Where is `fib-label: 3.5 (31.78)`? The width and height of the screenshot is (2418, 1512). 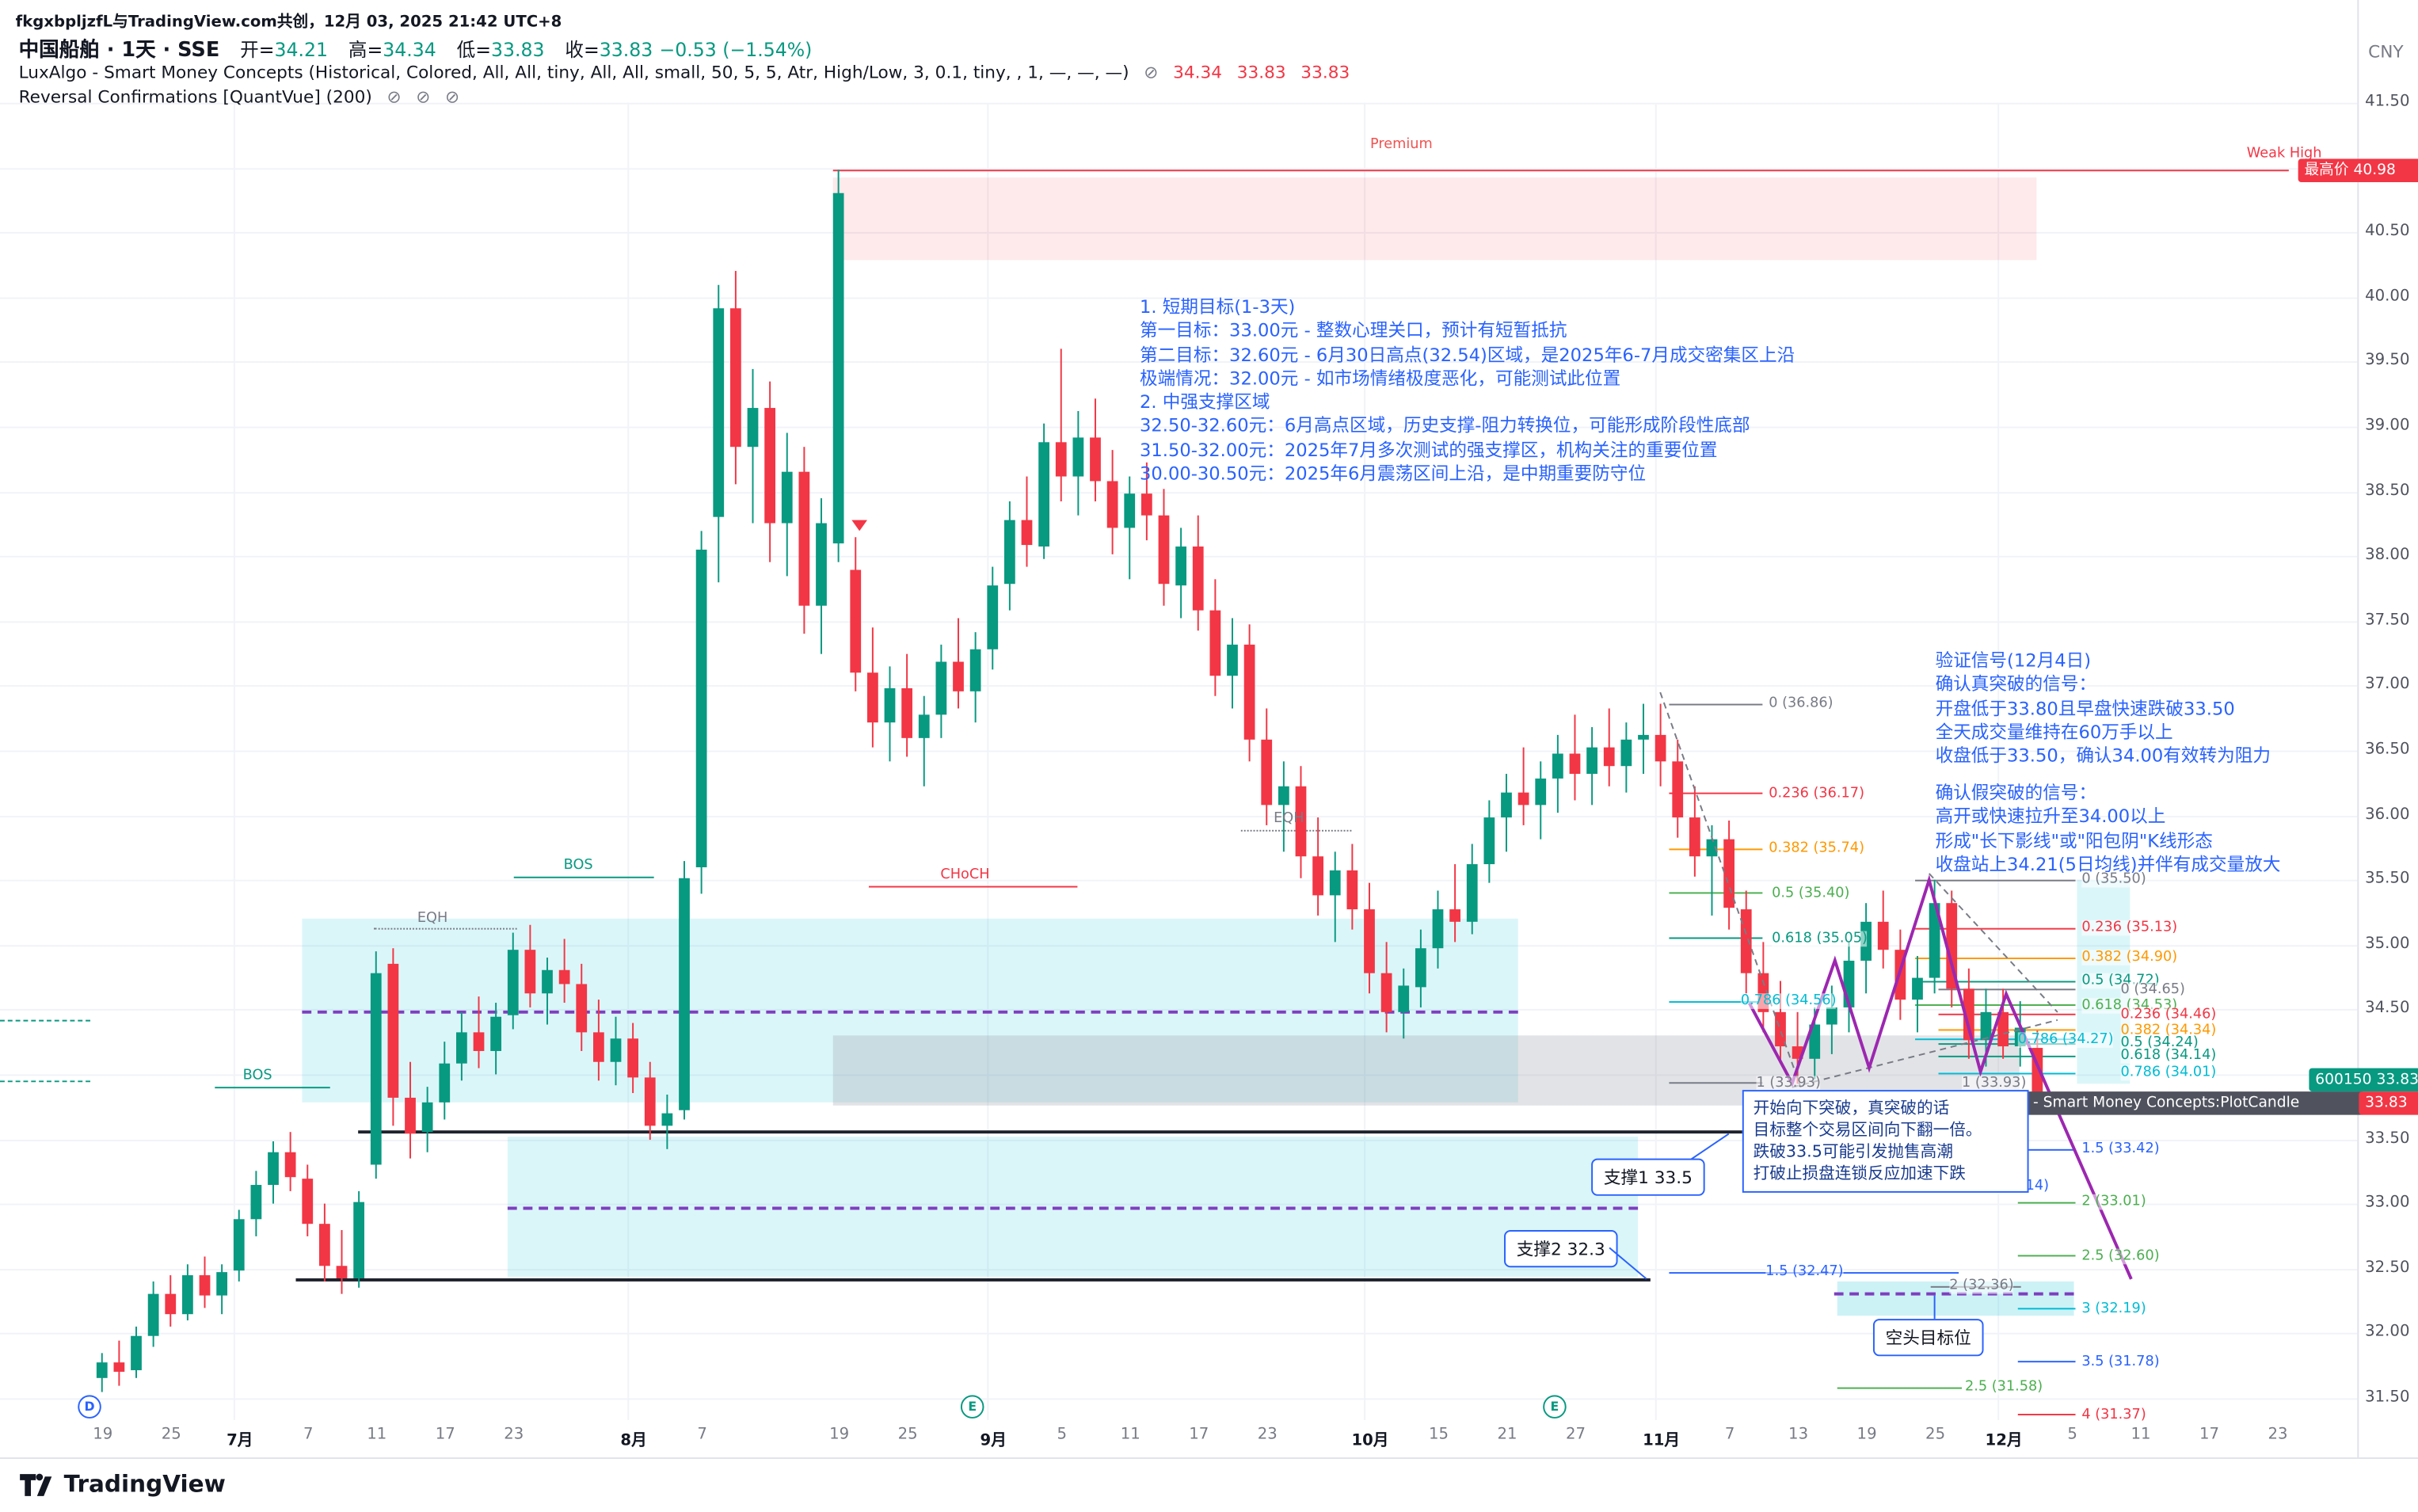 fib-label: 3.5 (31.78) is located at coordinates (2120, 1362).